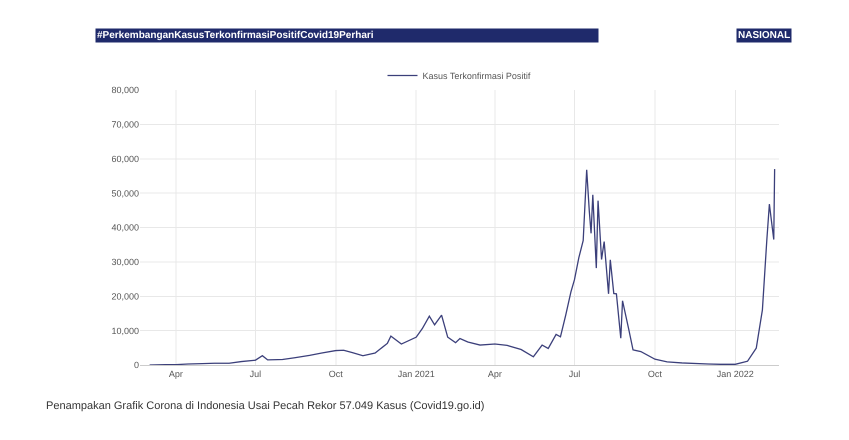 This screenshot has width=849, height=440. What do you see at coordinates (735, 373) in the screenshot?
I see `x-tick-label: Jan 2022` at bounding box center [735, 373].